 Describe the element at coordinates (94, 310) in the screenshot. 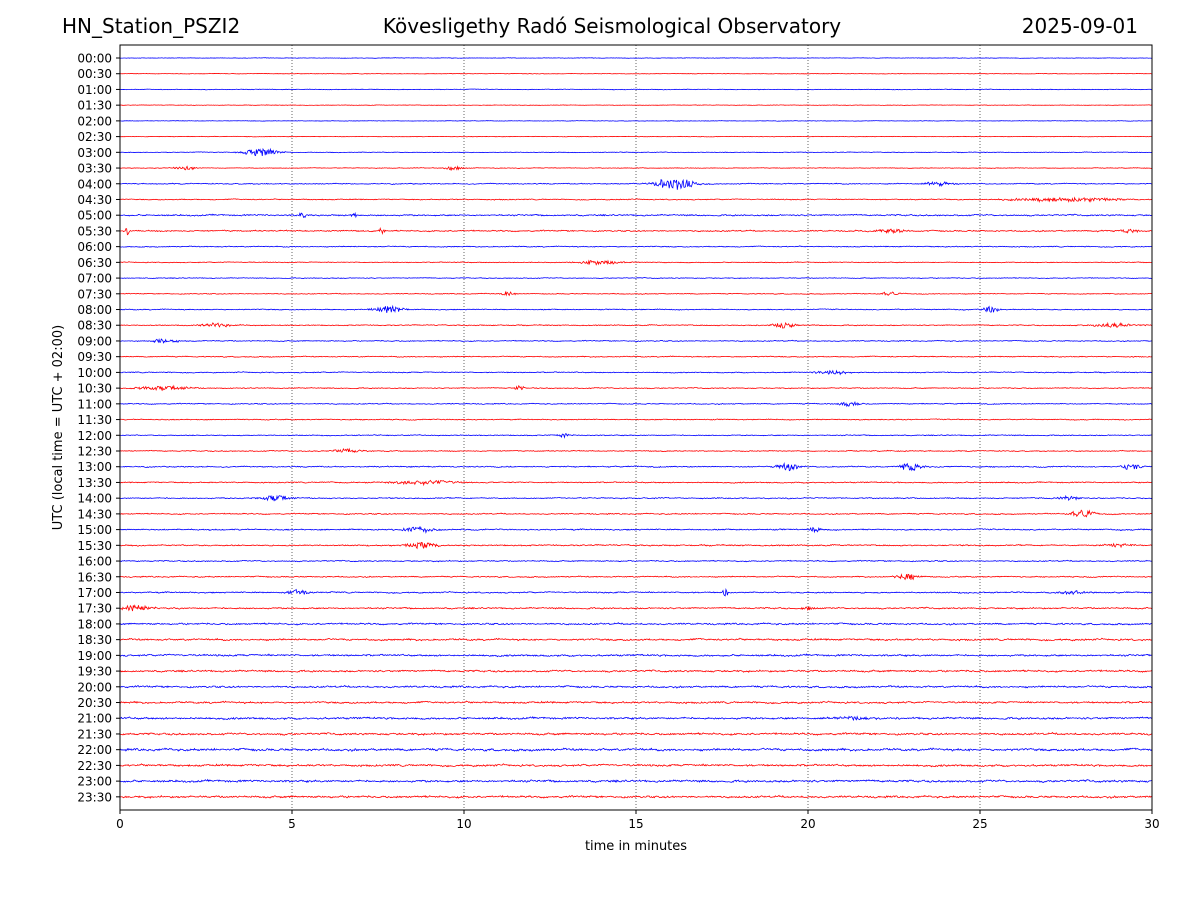

I see `y-tick-label: 08:00` at that location.